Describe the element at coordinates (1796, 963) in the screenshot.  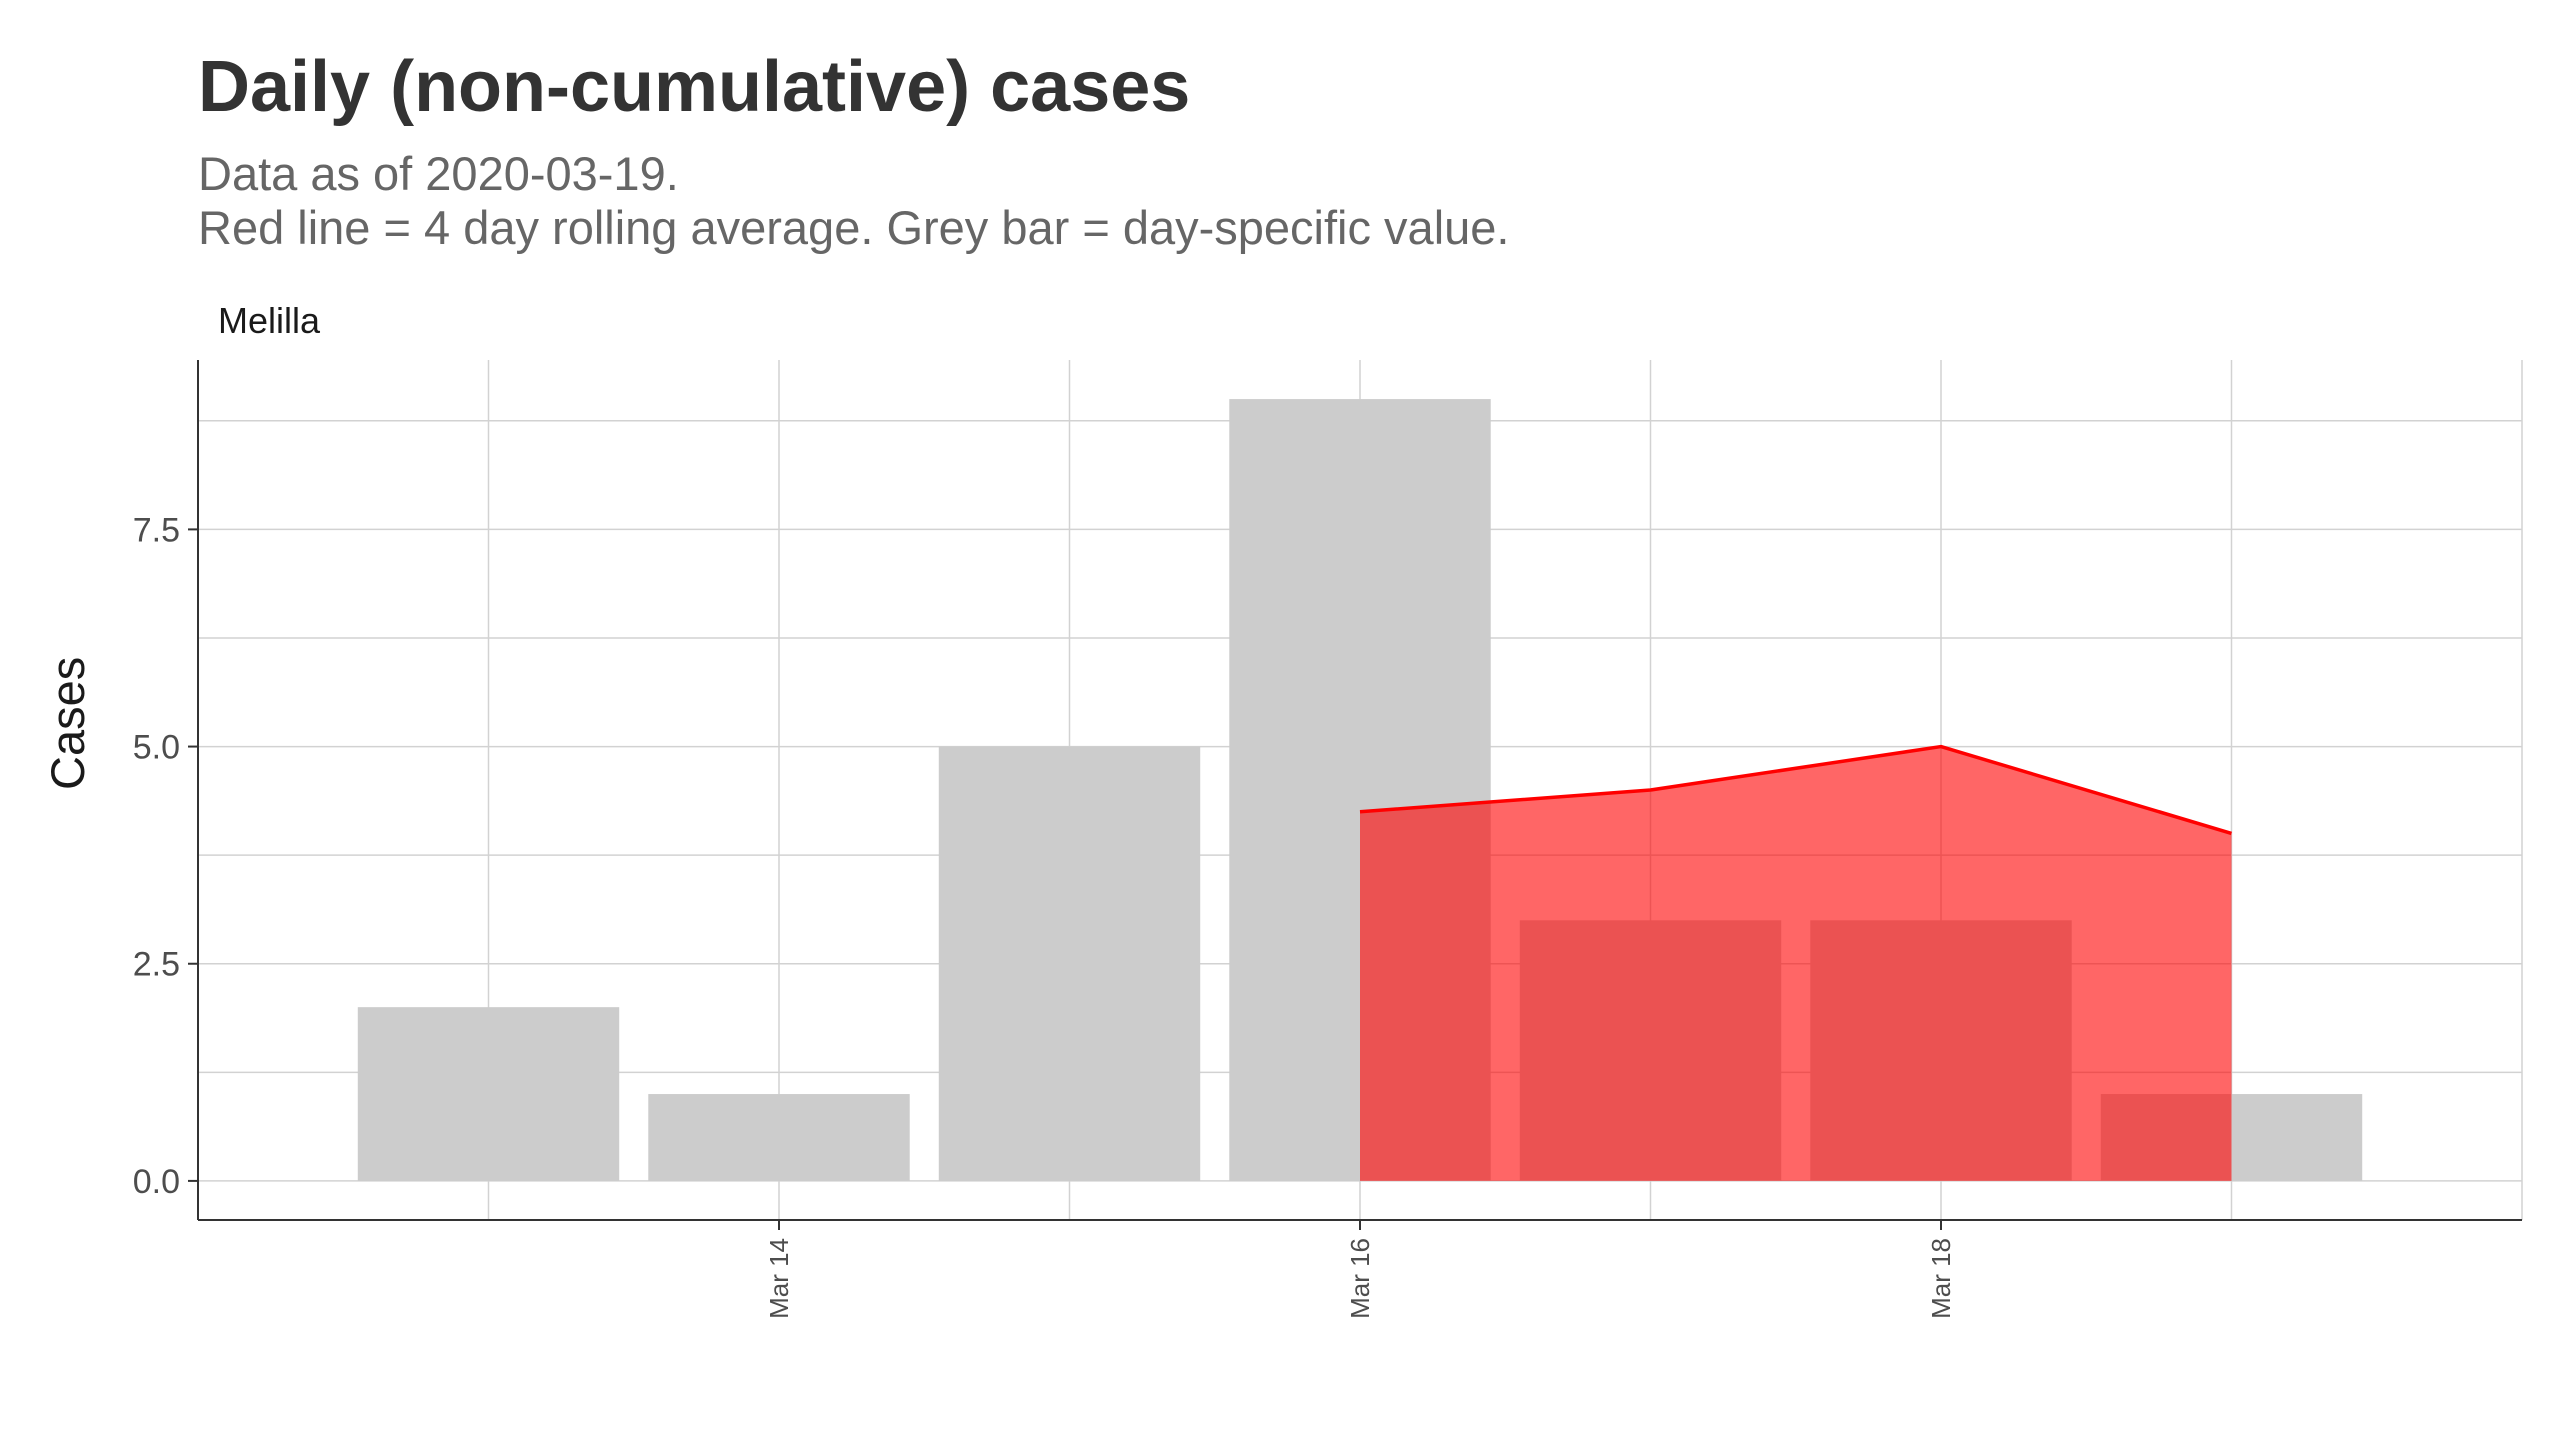
I see `rolling-average-area` at that location.